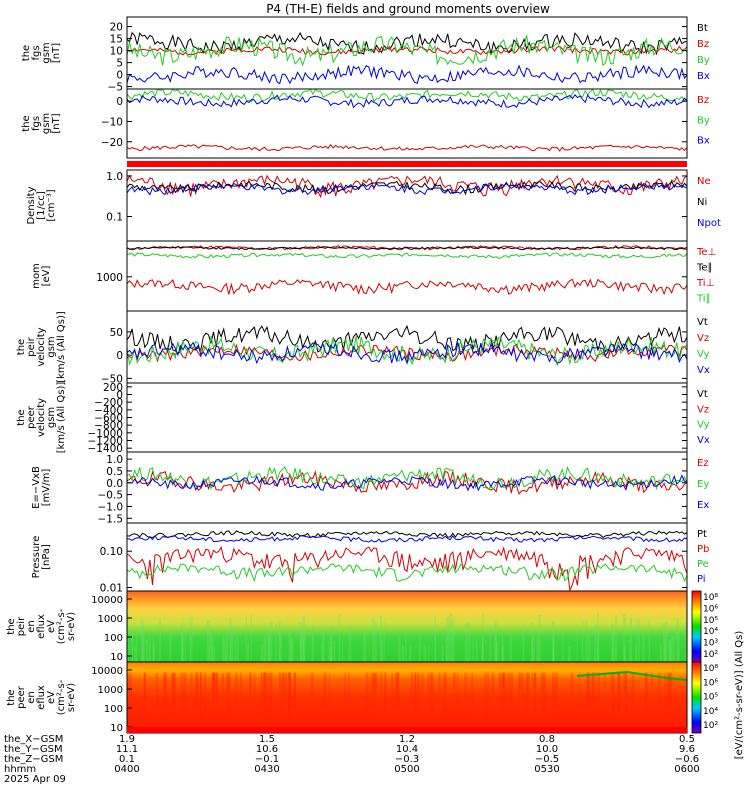  Describe the element at coordinates (267, 749) in the screenshot. I see `x-axis-value: 10.6` at that location.